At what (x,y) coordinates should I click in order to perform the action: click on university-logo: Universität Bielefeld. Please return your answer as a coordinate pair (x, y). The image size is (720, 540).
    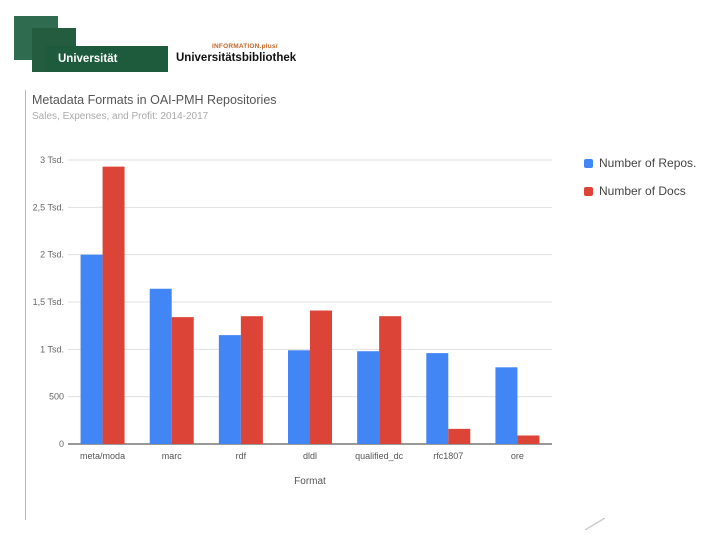
    Looking at the image, I should click on (91, 53).